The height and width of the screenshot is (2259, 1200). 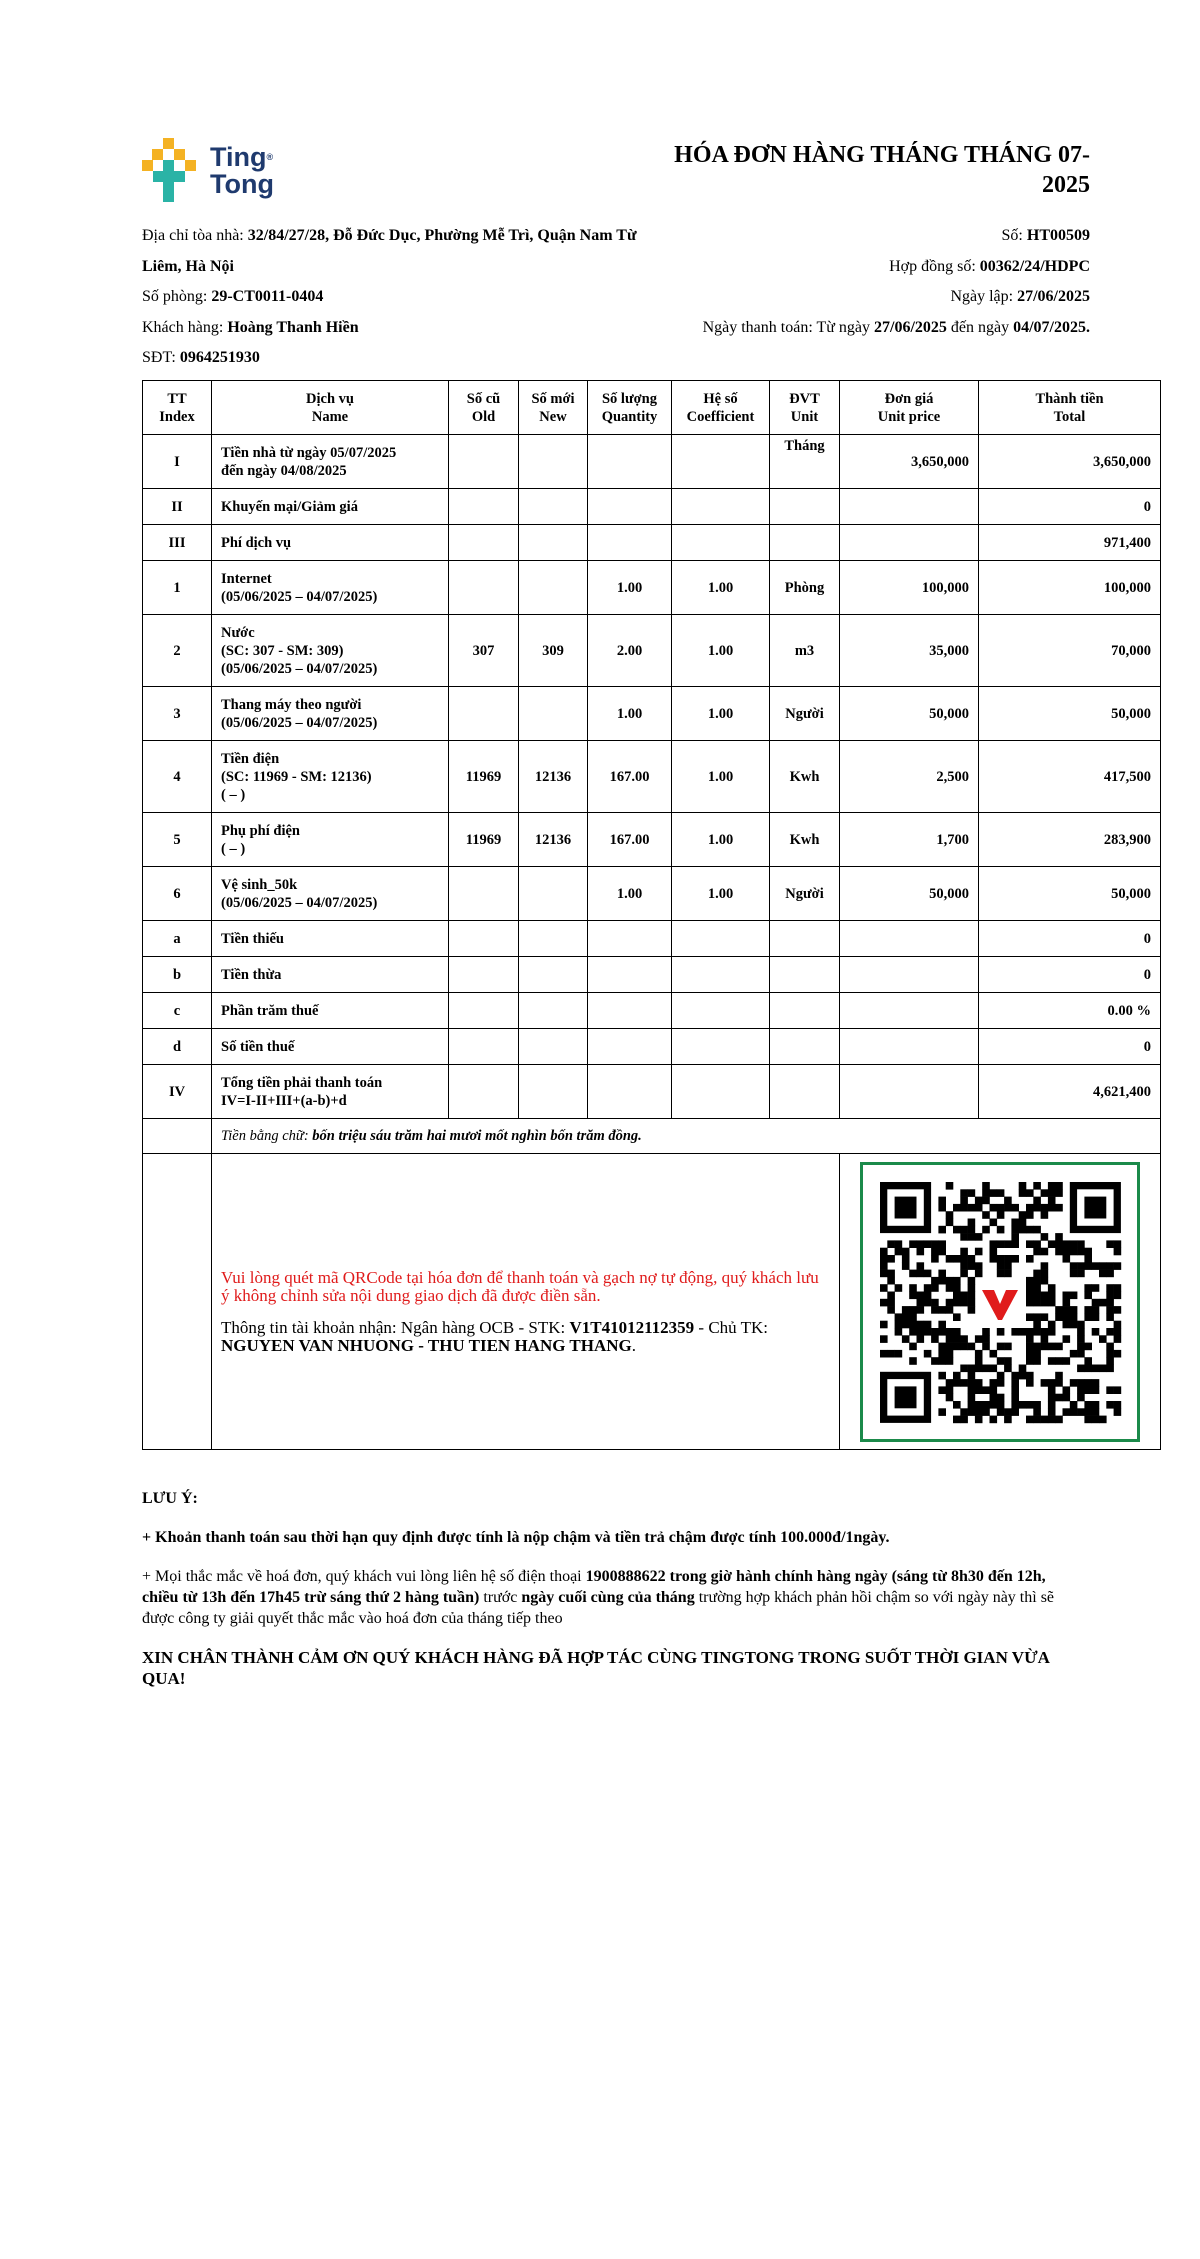 What do you see at coordinates (1122, 461) in the screenshot?
I see `cell-text: 3,650,000` at bounding box center [1122, 461].